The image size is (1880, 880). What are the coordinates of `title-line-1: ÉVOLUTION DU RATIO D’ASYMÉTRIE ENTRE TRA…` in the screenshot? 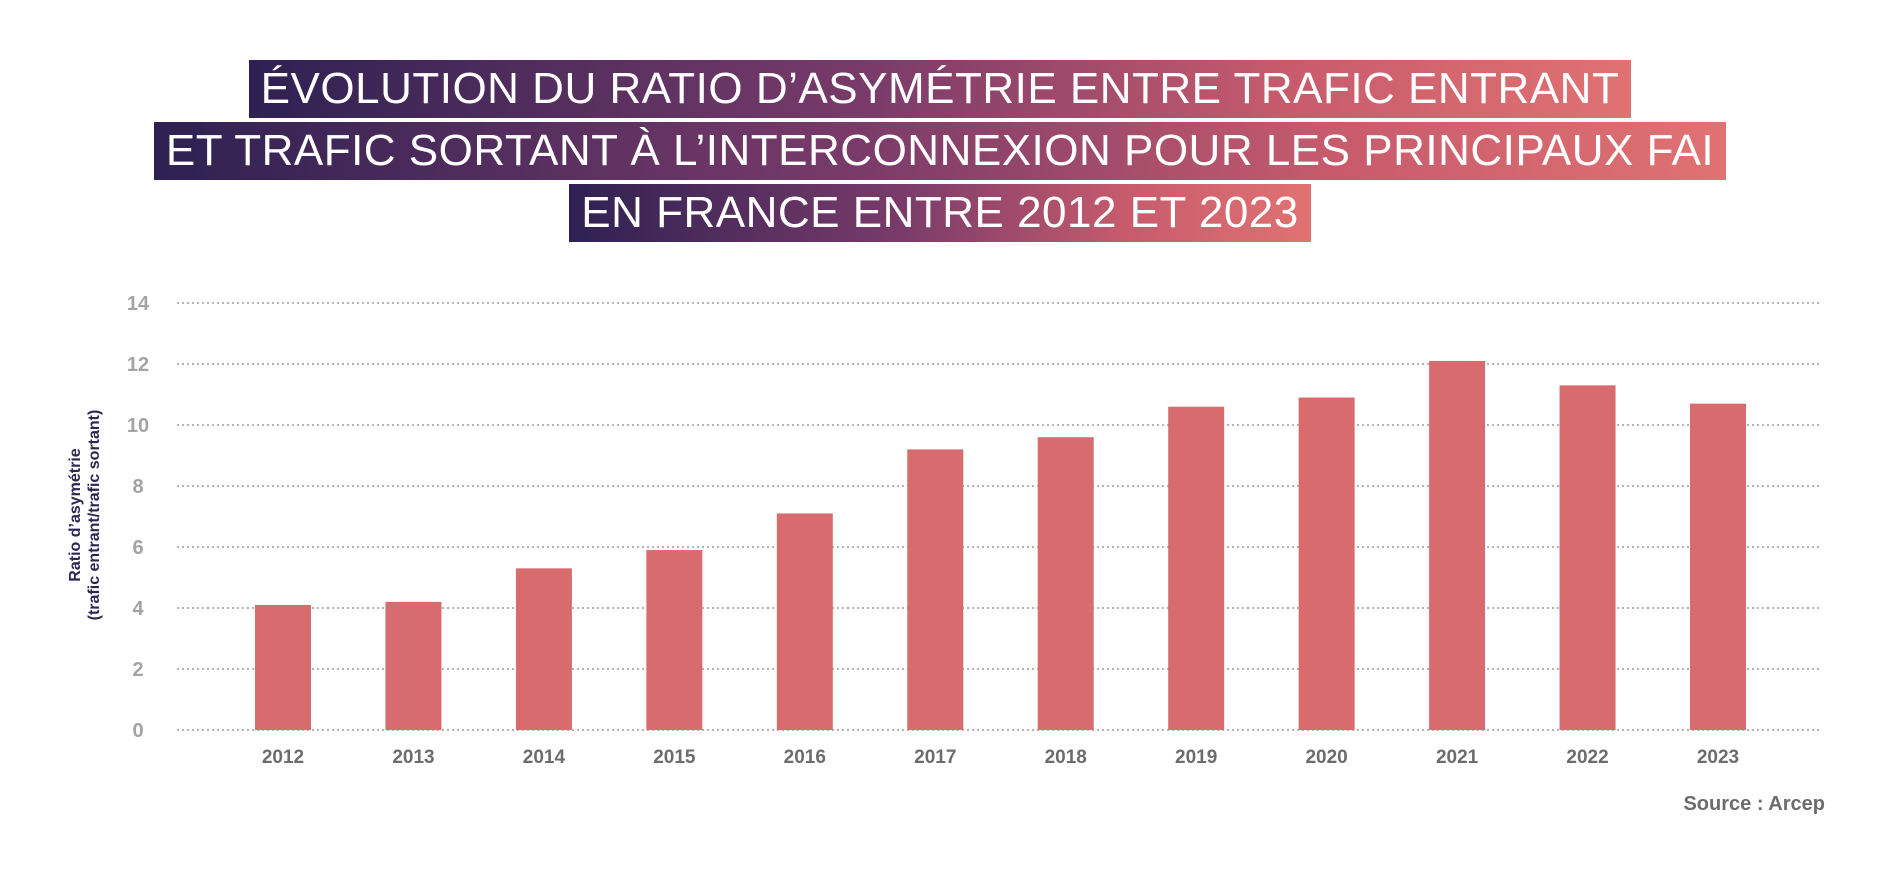 It's located at (940, 89).